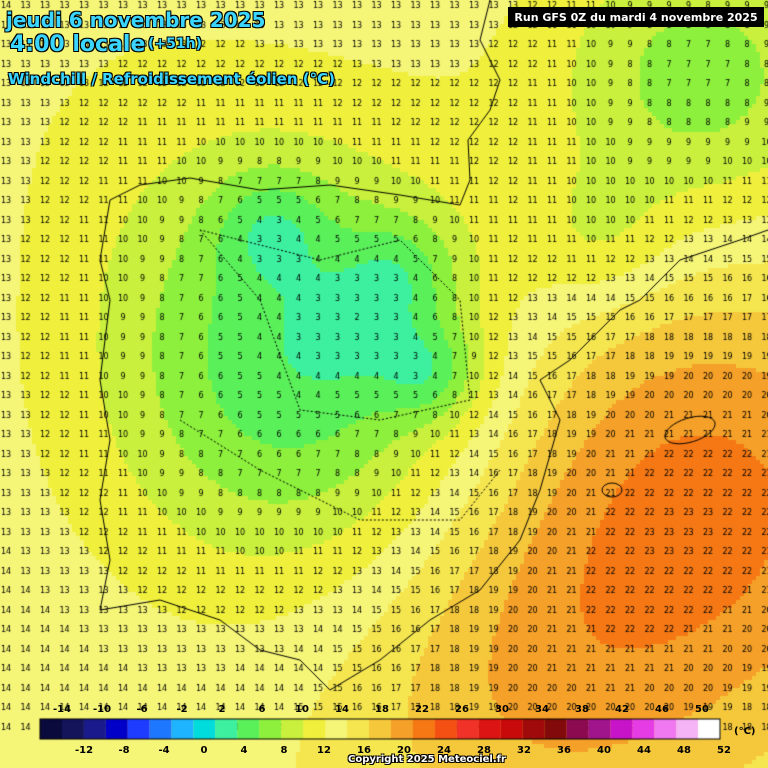 The height and width of the screenshot is (768, 768). Describe the element at coordinates (684, 750) in the screenshot. I see `scale-label-bottom: 48` at that location.